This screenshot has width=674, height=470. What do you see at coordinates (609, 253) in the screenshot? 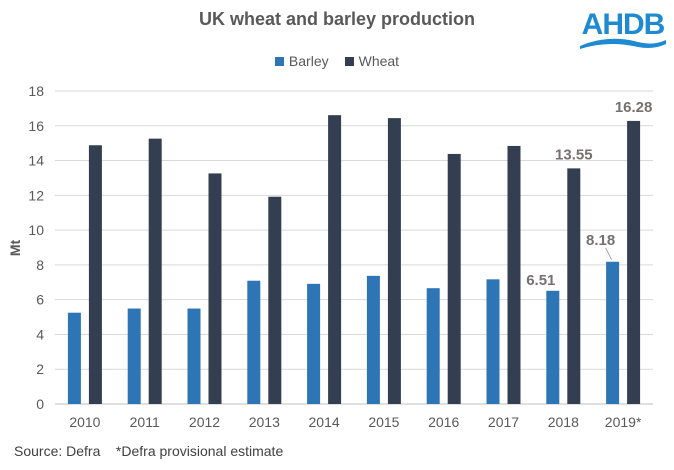
I see `leader-line` at bounding box center [609, 253].